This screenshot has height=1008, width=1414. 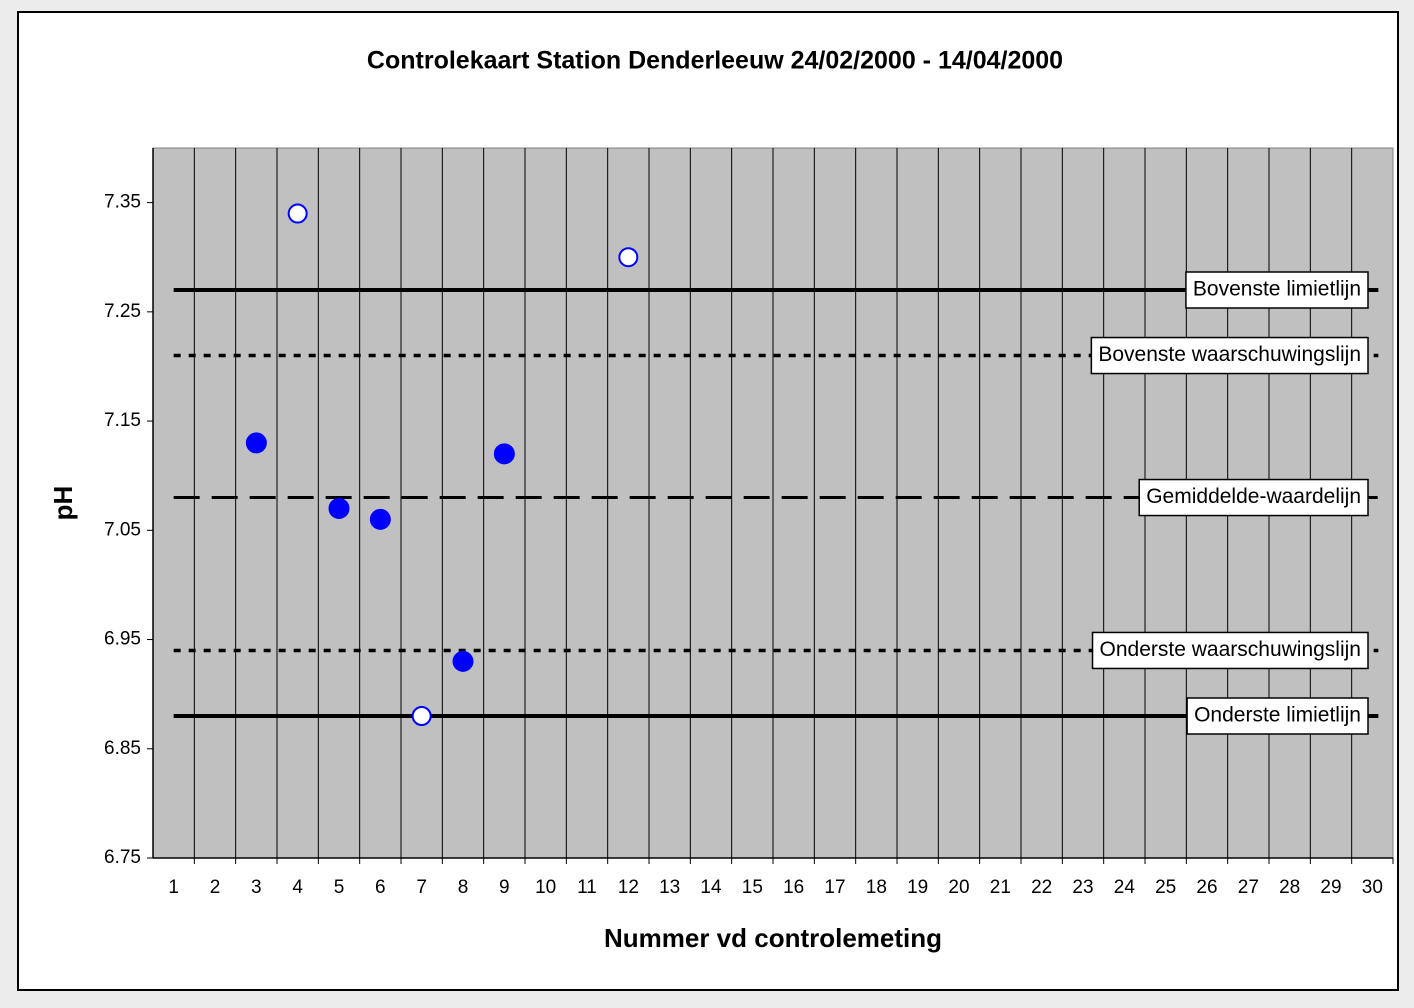 I want to click on x-axis-label: Nummer vd controlemeting, so click(x=773, y=938).